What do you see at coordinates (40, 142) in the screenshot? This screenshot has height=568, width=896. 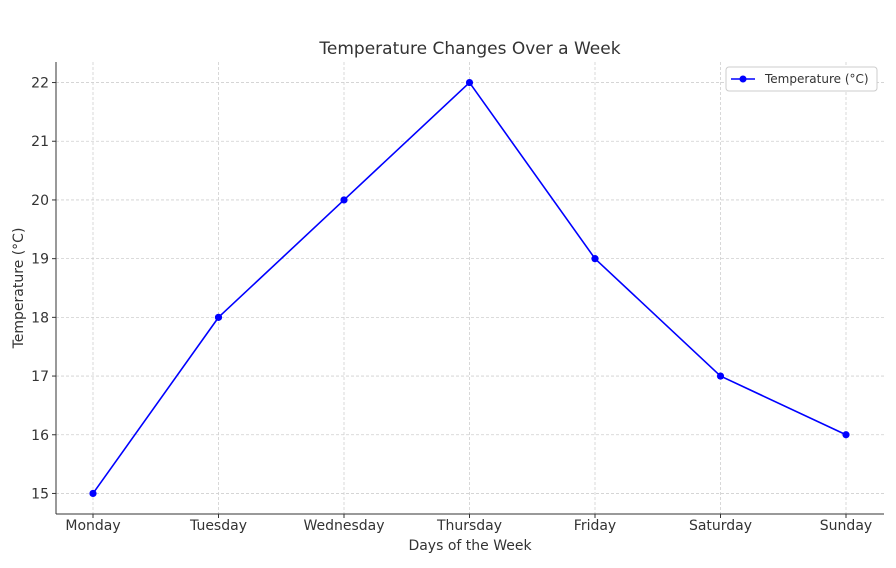 I see `y-tick-label: 21` at bounding box center [40, 142].